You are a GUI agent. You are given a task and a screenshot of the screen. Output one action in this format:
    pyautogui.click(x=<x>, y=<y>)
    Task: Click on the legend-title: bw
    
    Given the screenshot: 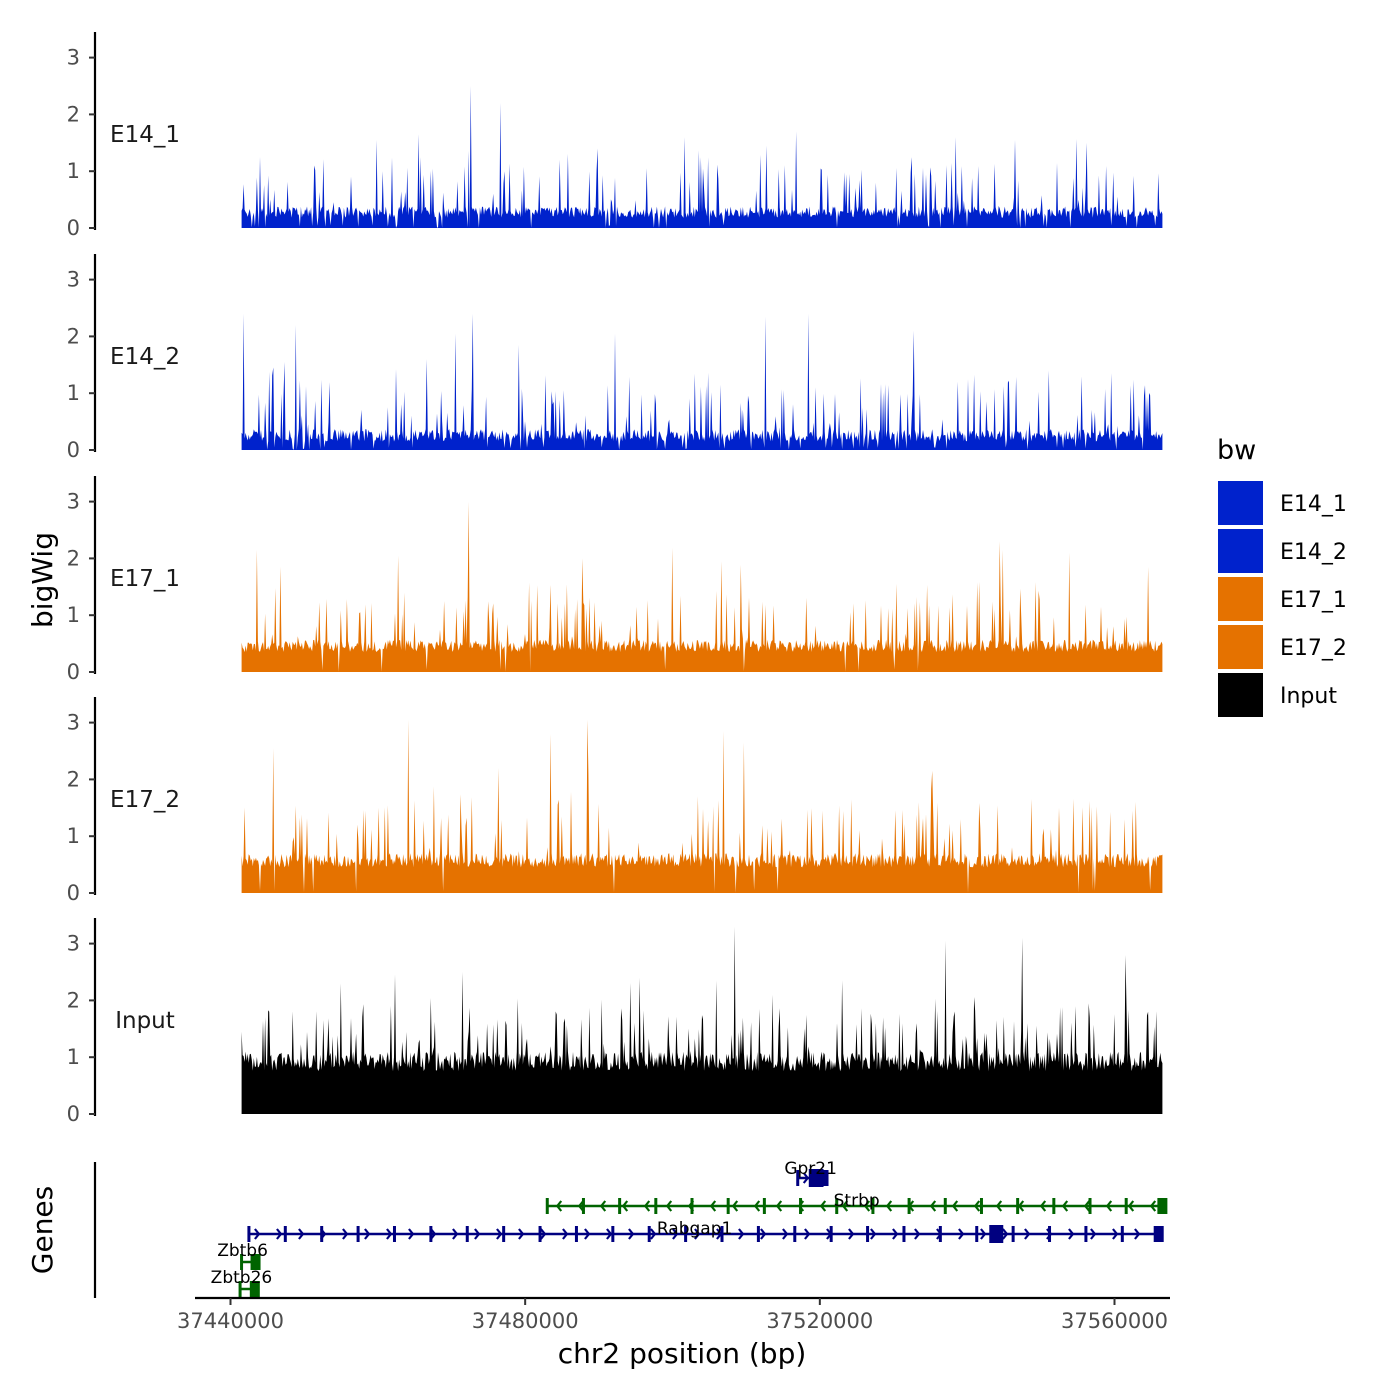 What is the action you would take?
    pyautogui.click(x=1236, y=450)
    